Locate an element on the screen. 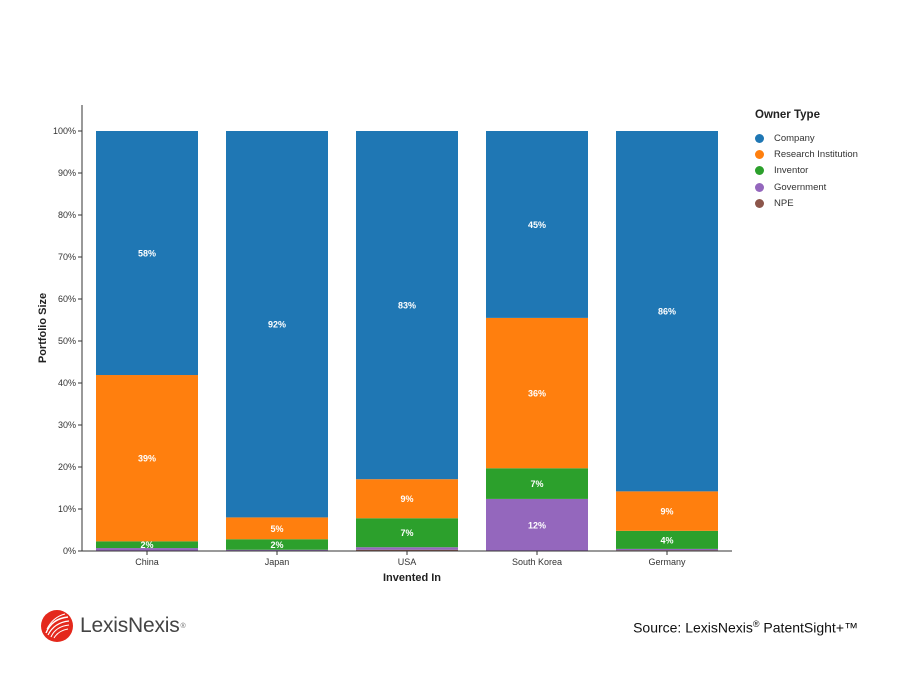 The height and width of the screenshot is (675, 900). bar-value-label: 4% is located at coordinates (666, 540).